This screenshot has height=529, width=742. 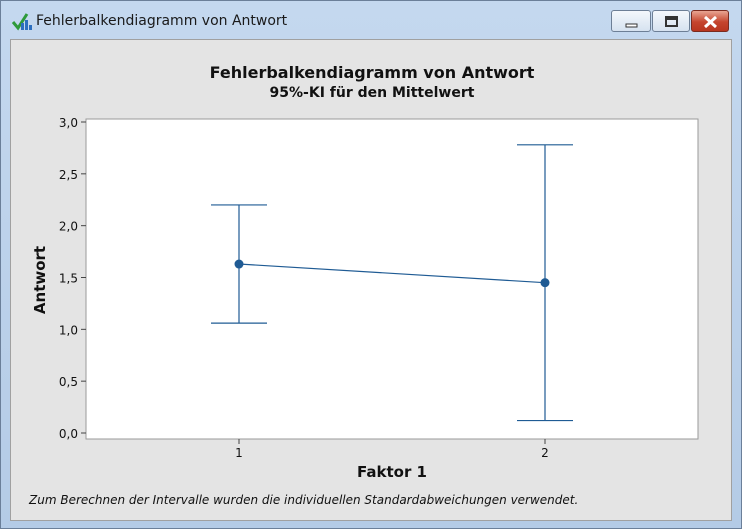 What do you see at coordinates (68, 434) in the screenshot?
I see `y-tick-label: 0,0` at bounding box center [68, 434].